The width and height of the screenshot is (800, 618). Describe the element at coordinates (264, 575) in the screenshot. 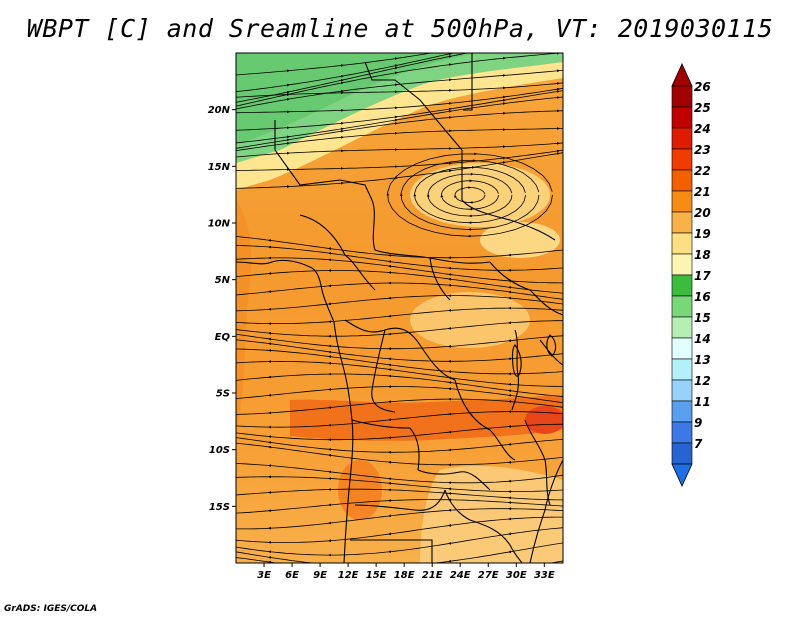

I see `lon-tick-label: 3E` at that location.